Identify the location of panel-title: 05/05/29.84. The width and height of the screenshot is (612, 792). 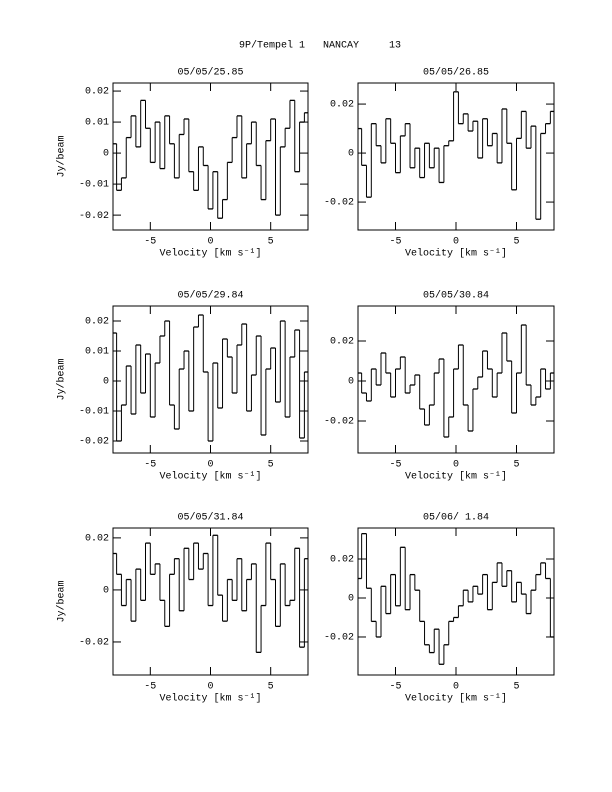
(210, 296).